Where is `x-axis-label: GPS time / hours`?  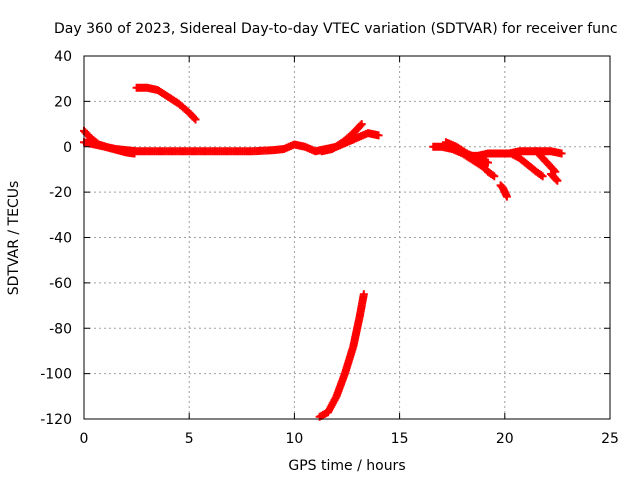
x-axis-label: GPS time / hours is located at coordinates (346, 466).